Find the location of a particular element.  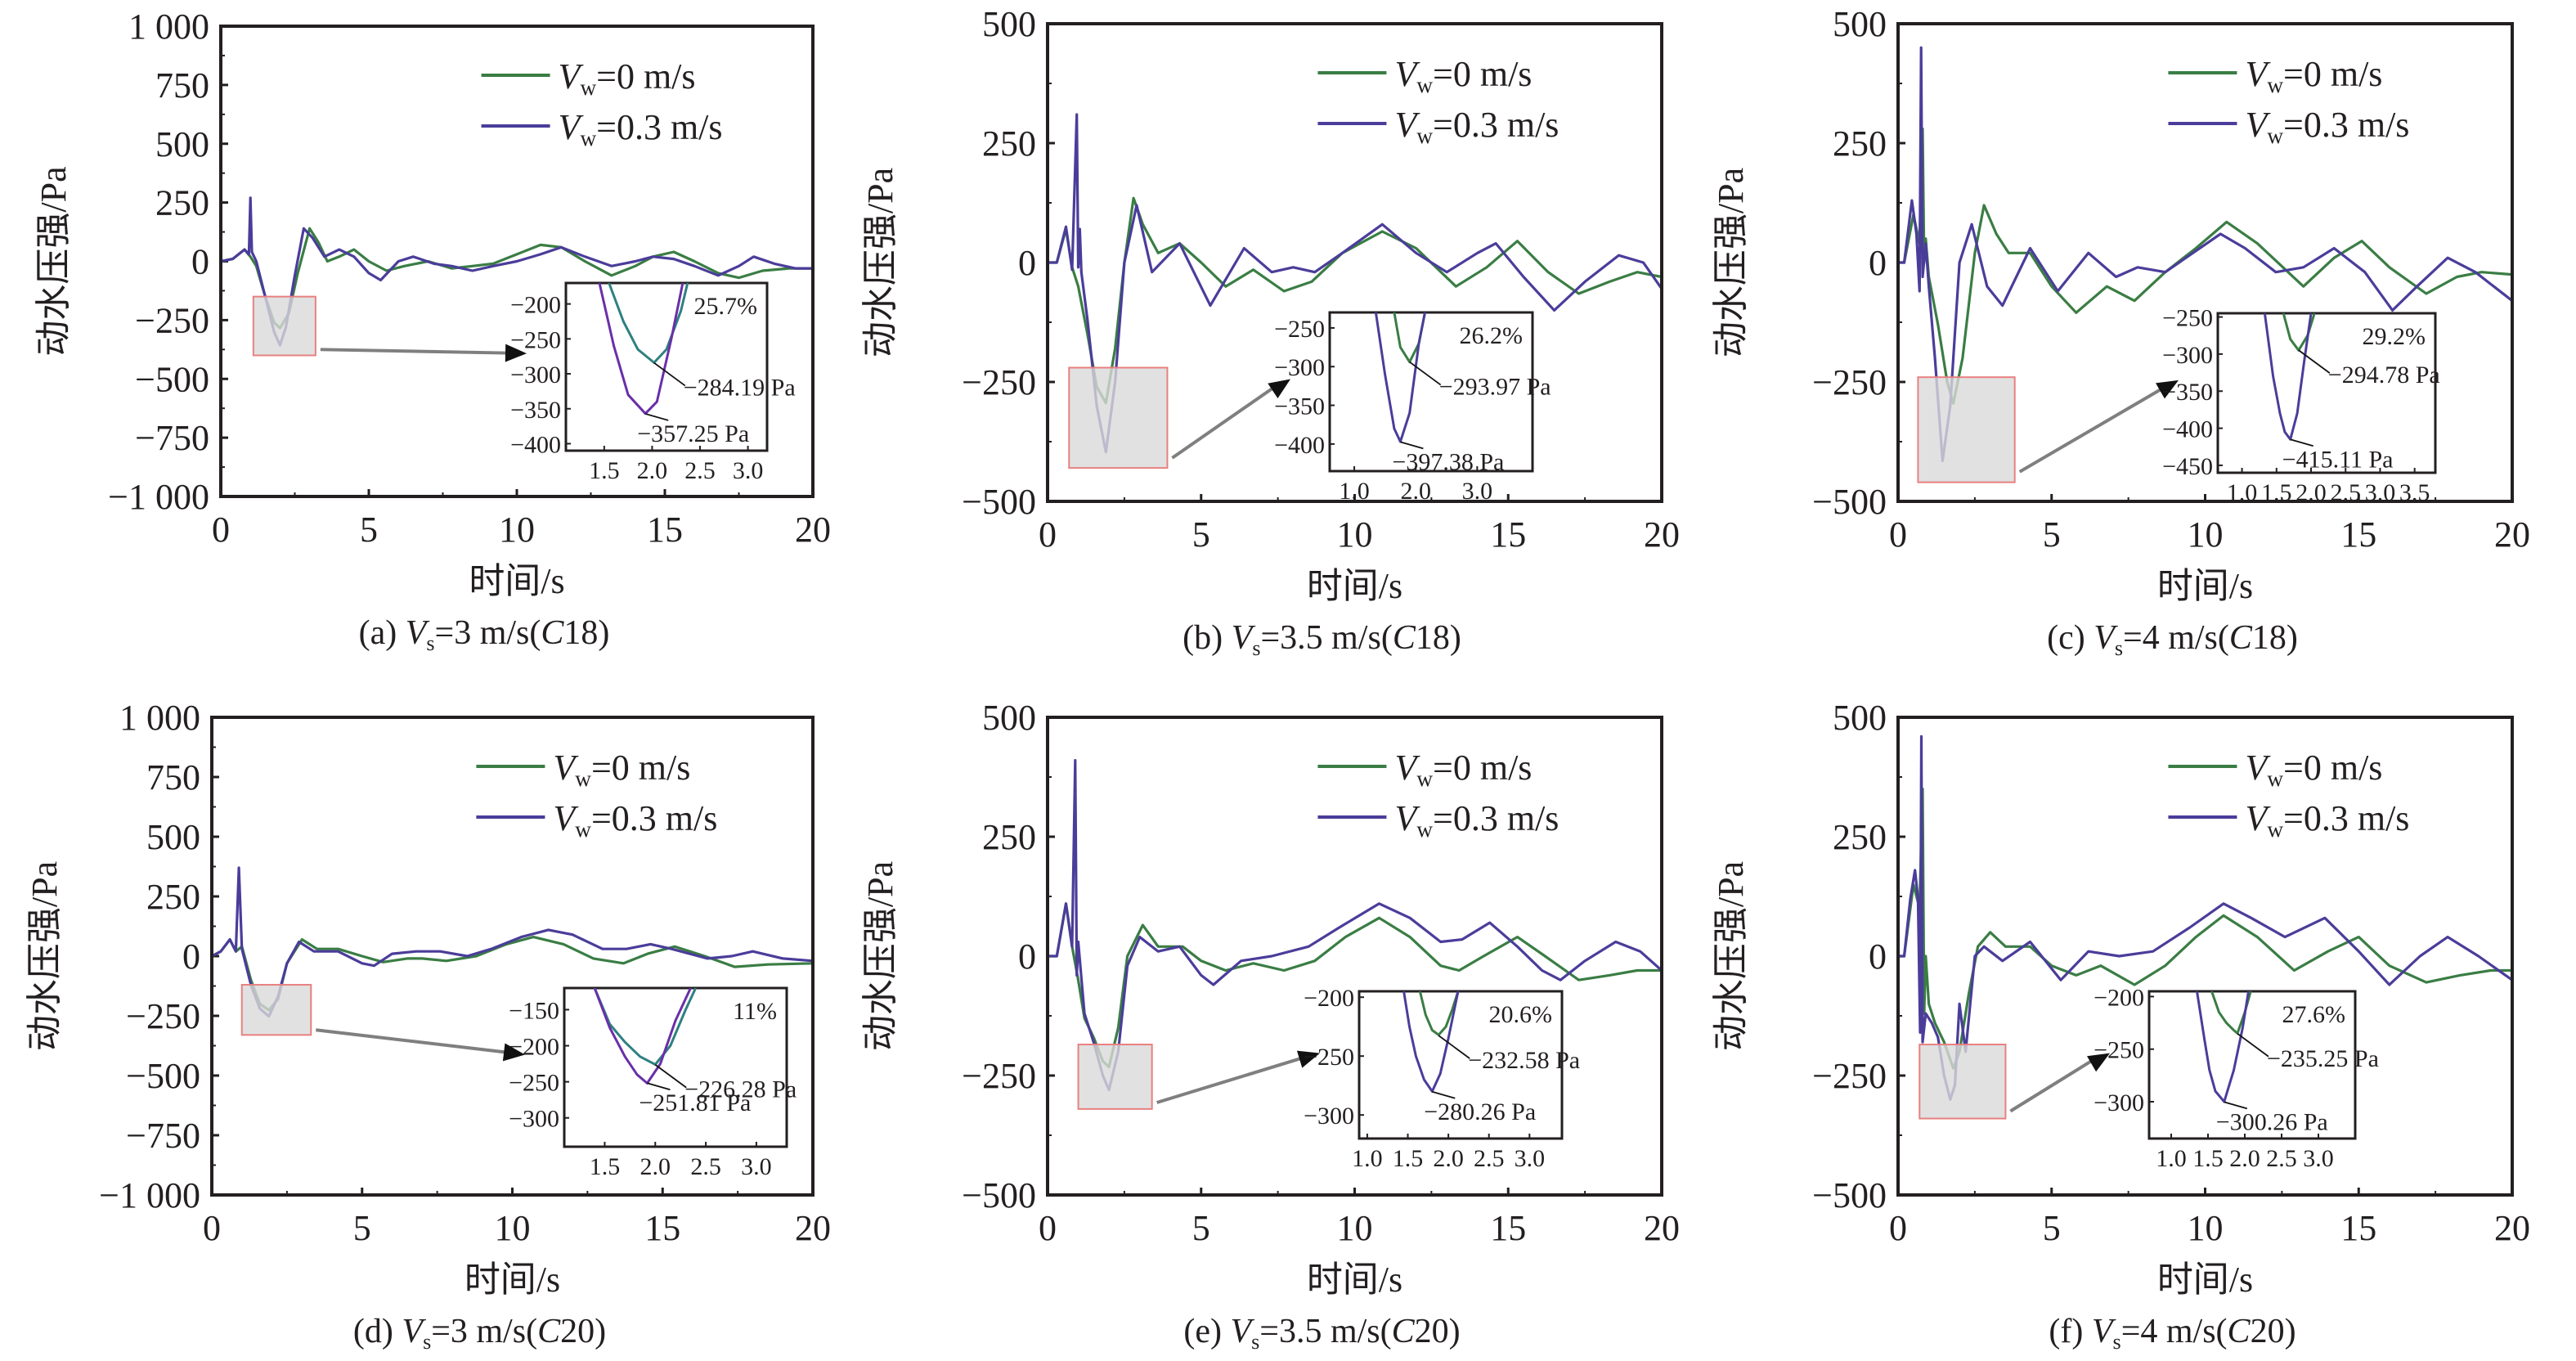

caption-prefix: (c) is located at coordinates (2070, 638).